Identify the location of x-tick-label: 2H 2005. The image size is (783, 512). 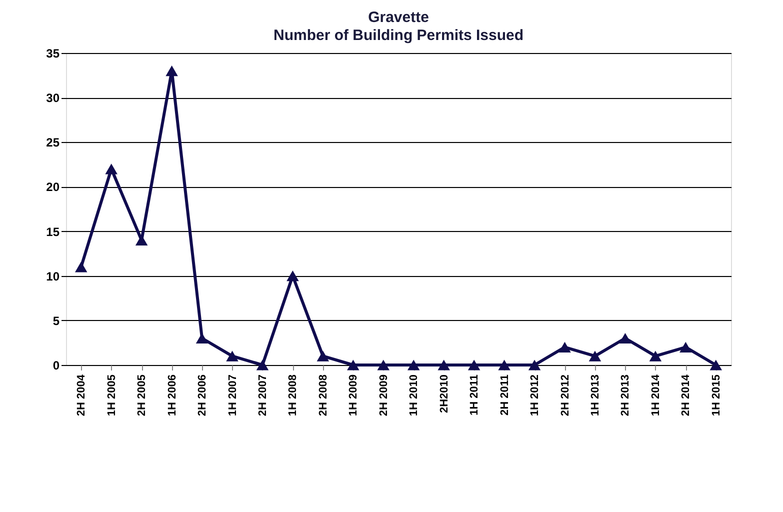
(142, 395).